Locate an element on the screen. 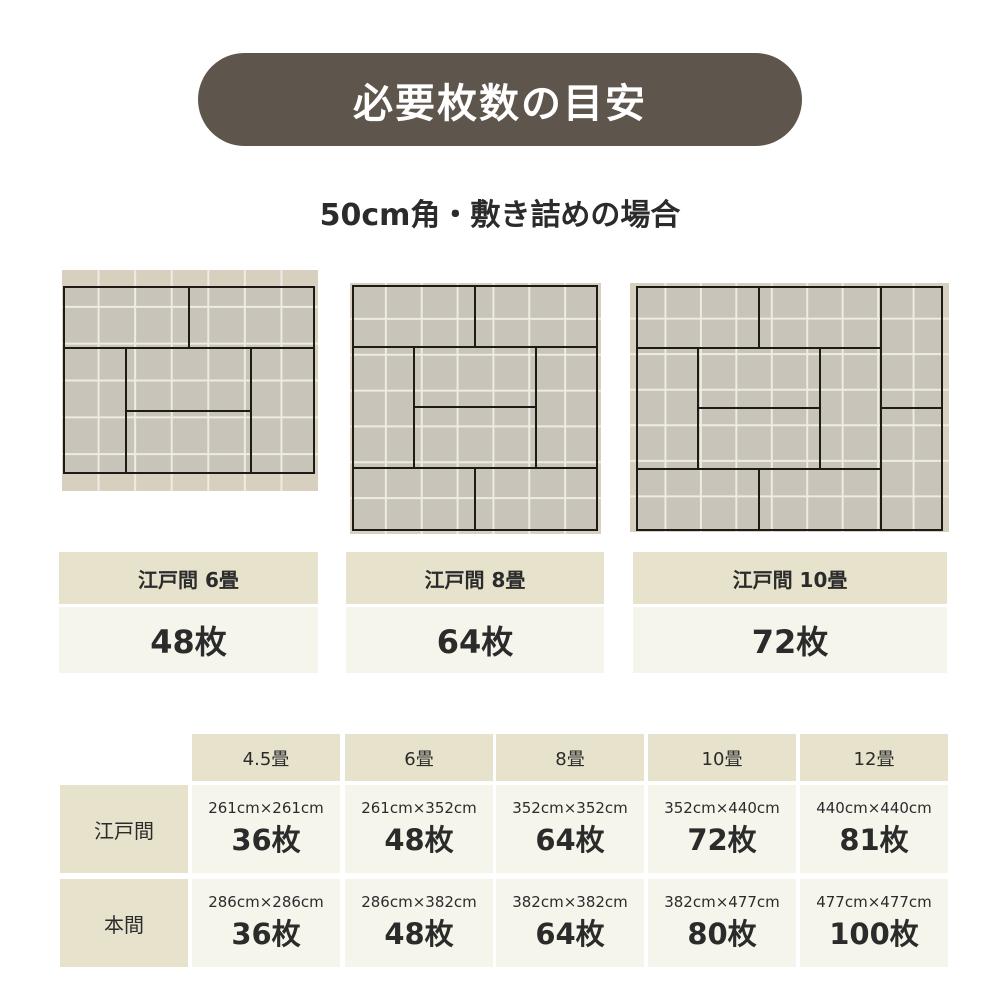 The image size is (1000, 1000). tile-count: 81枚 is located at coordinates (874, 840).